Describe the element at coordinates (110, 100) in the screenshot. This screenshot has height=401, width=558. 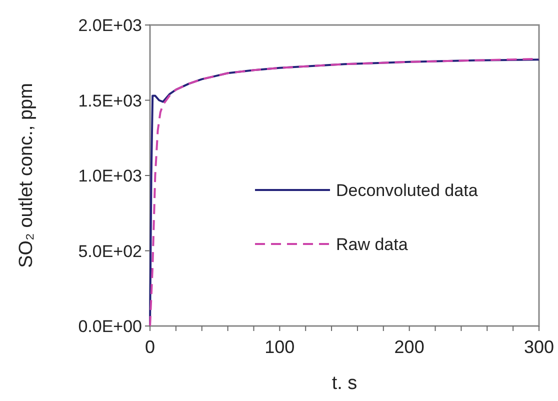
I see `y-tick-label: 1.5E+03` at that location.